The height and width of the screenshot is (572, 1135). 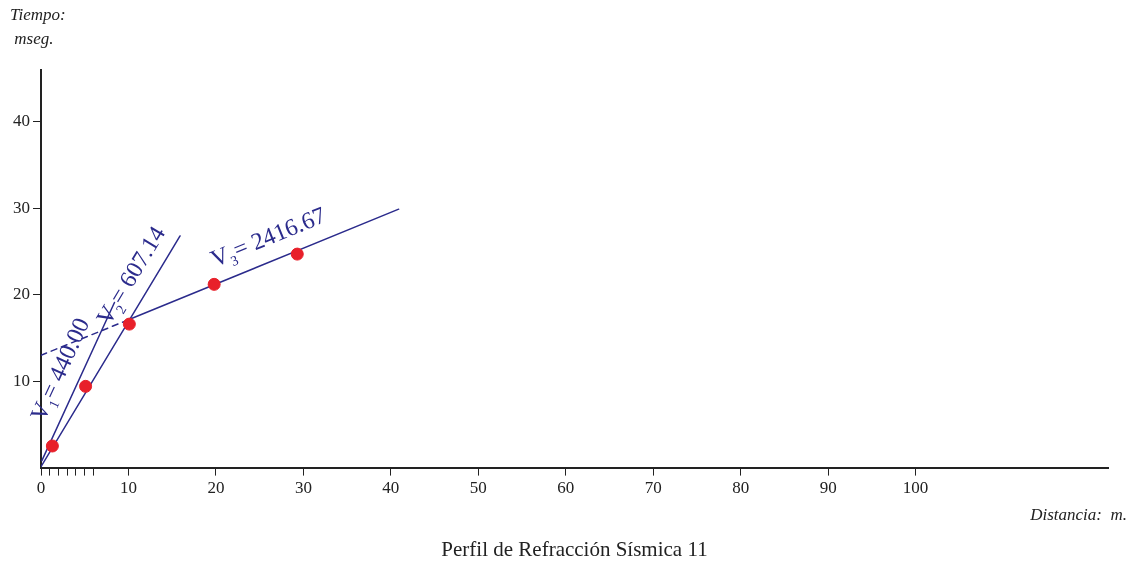 What do you see at coordinates (1078, 514) in the screenshot?
I see `x-axis-title: Distancia: m.` at bounding box center [1078, 514].